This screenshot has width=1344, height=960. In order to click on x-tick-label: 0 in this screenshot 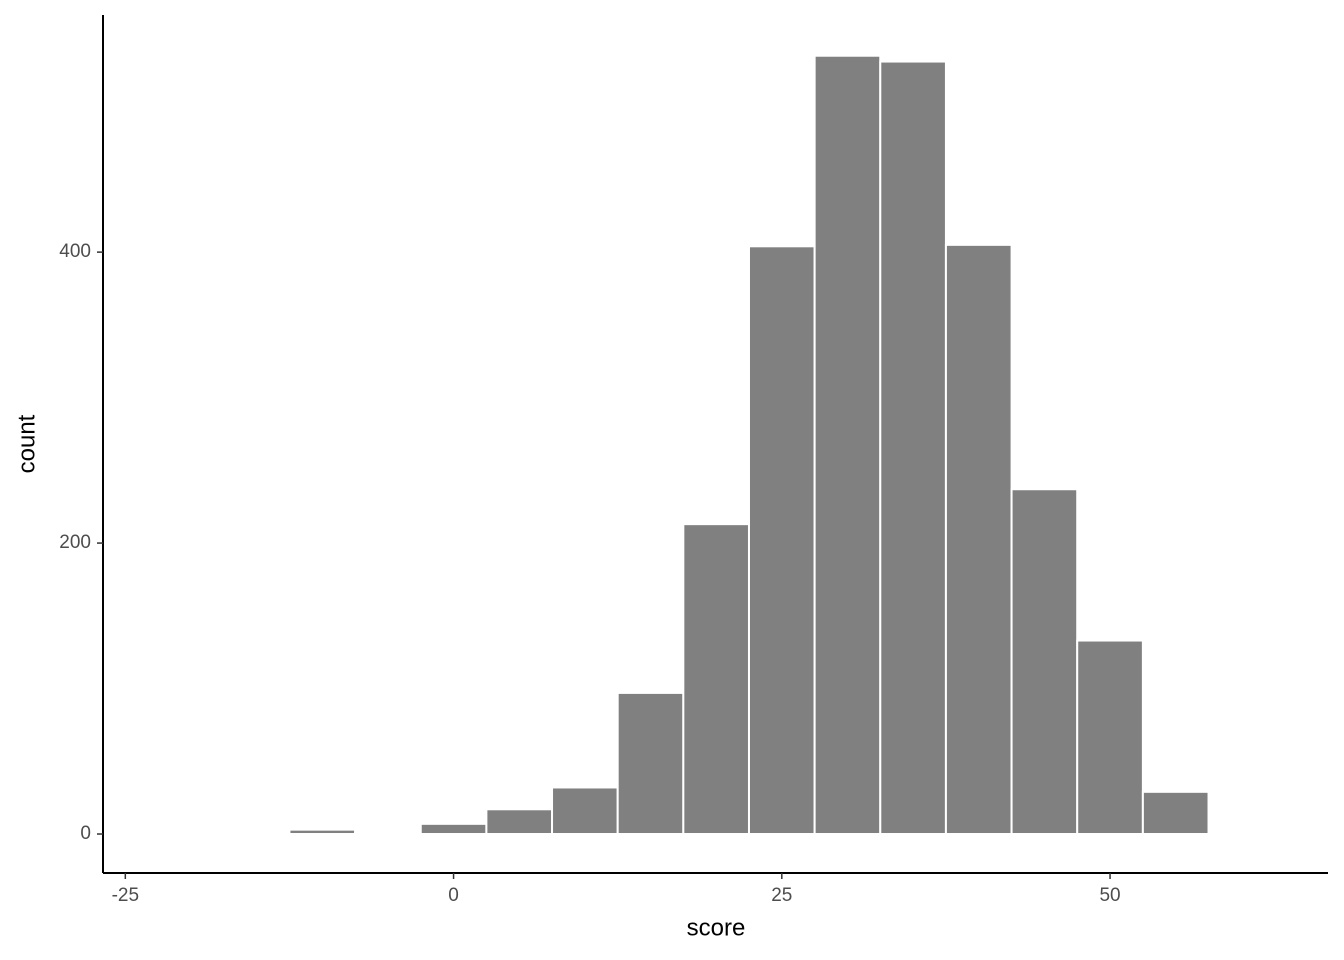, I will do `click(453, 895)`.